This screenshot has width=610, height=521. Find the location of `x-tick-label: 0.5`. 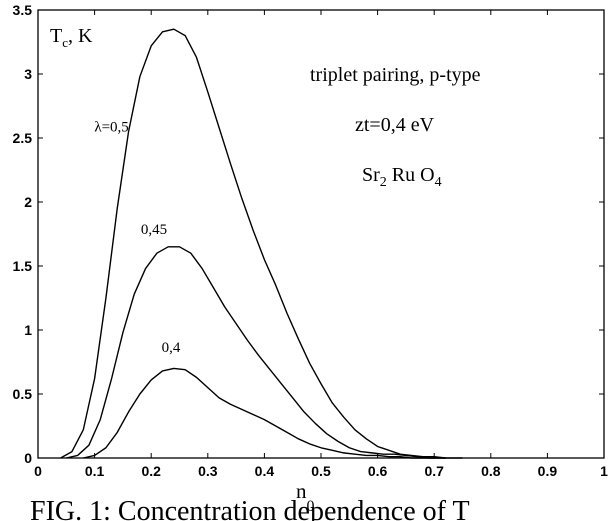

x-tick-label: 0.5 is located at coordinates (321, 471).